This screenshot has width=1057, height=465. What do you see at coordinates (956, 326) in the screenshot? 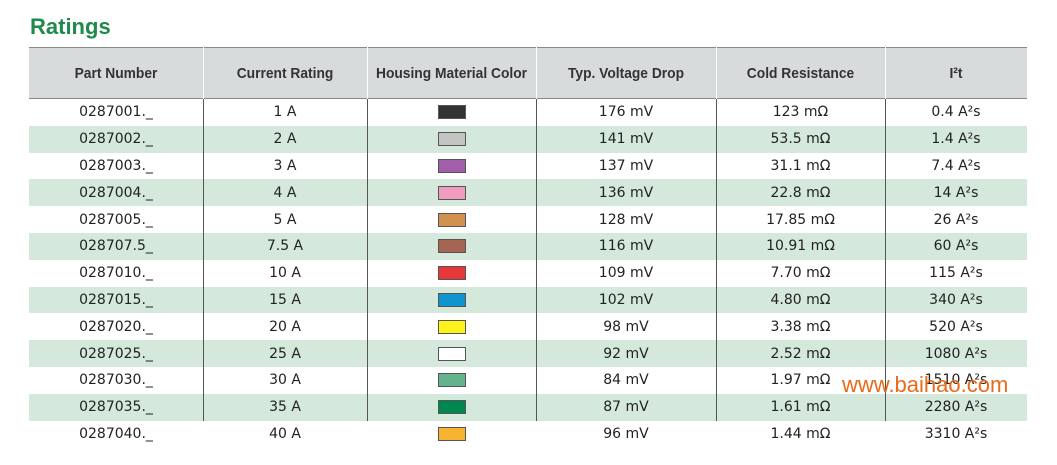
I see `table-cell: 520 A²s` at bounding box center [956, 326].